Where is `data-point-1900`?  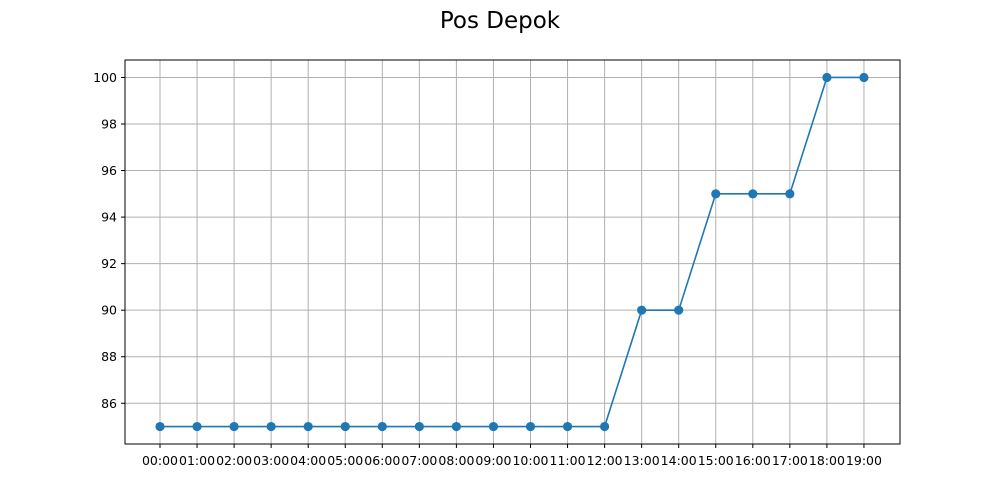 data-point-1900 is located at coordinates (864, 77).